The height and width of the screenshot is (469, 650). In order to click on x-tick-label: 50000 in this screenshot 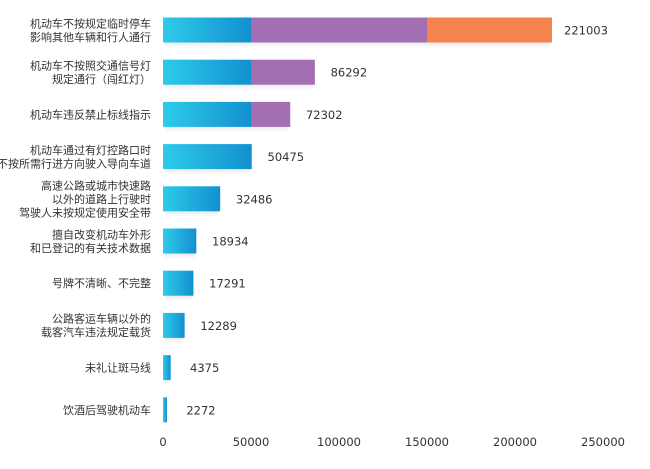, I will do `click(251, 442)`.